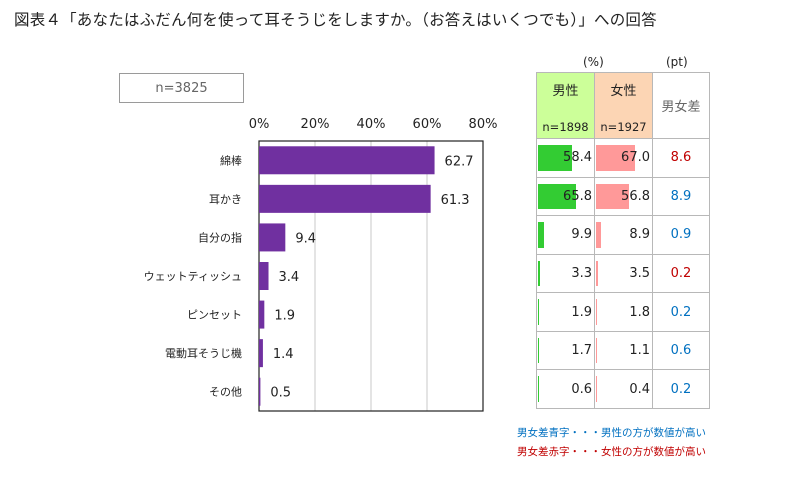 Image resolution: width=810 pixels, height=482 pixels. Describe the element at coordinates (611, 452) in the screenshot. I see `legend-note-red: 男女差赤字・・・女性の方が数値が高い` at that location.